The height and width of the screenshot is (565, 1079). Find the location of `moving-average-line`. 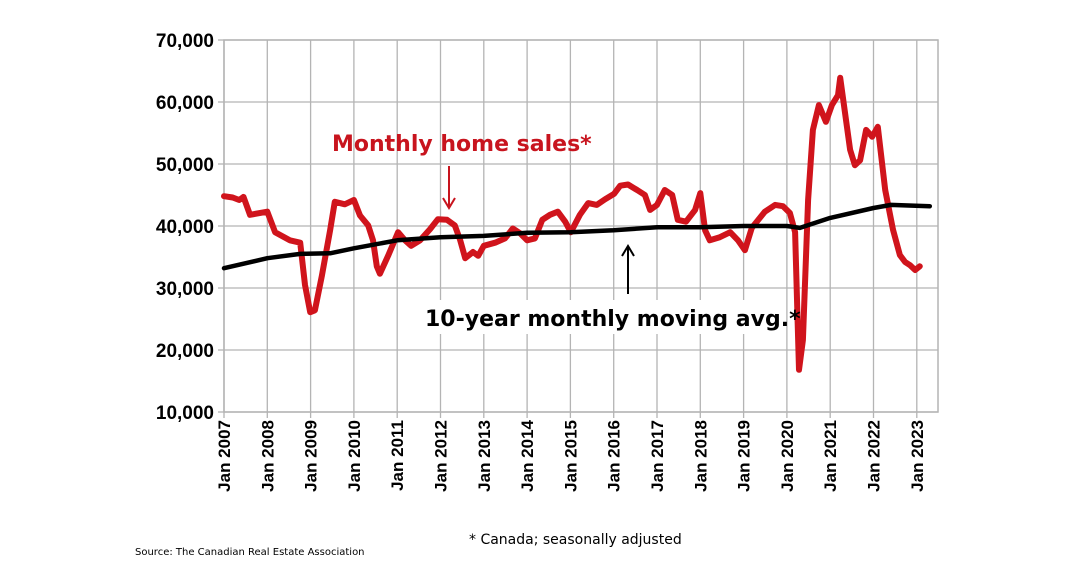

moving-average-line is located at coordinates (577, 236).